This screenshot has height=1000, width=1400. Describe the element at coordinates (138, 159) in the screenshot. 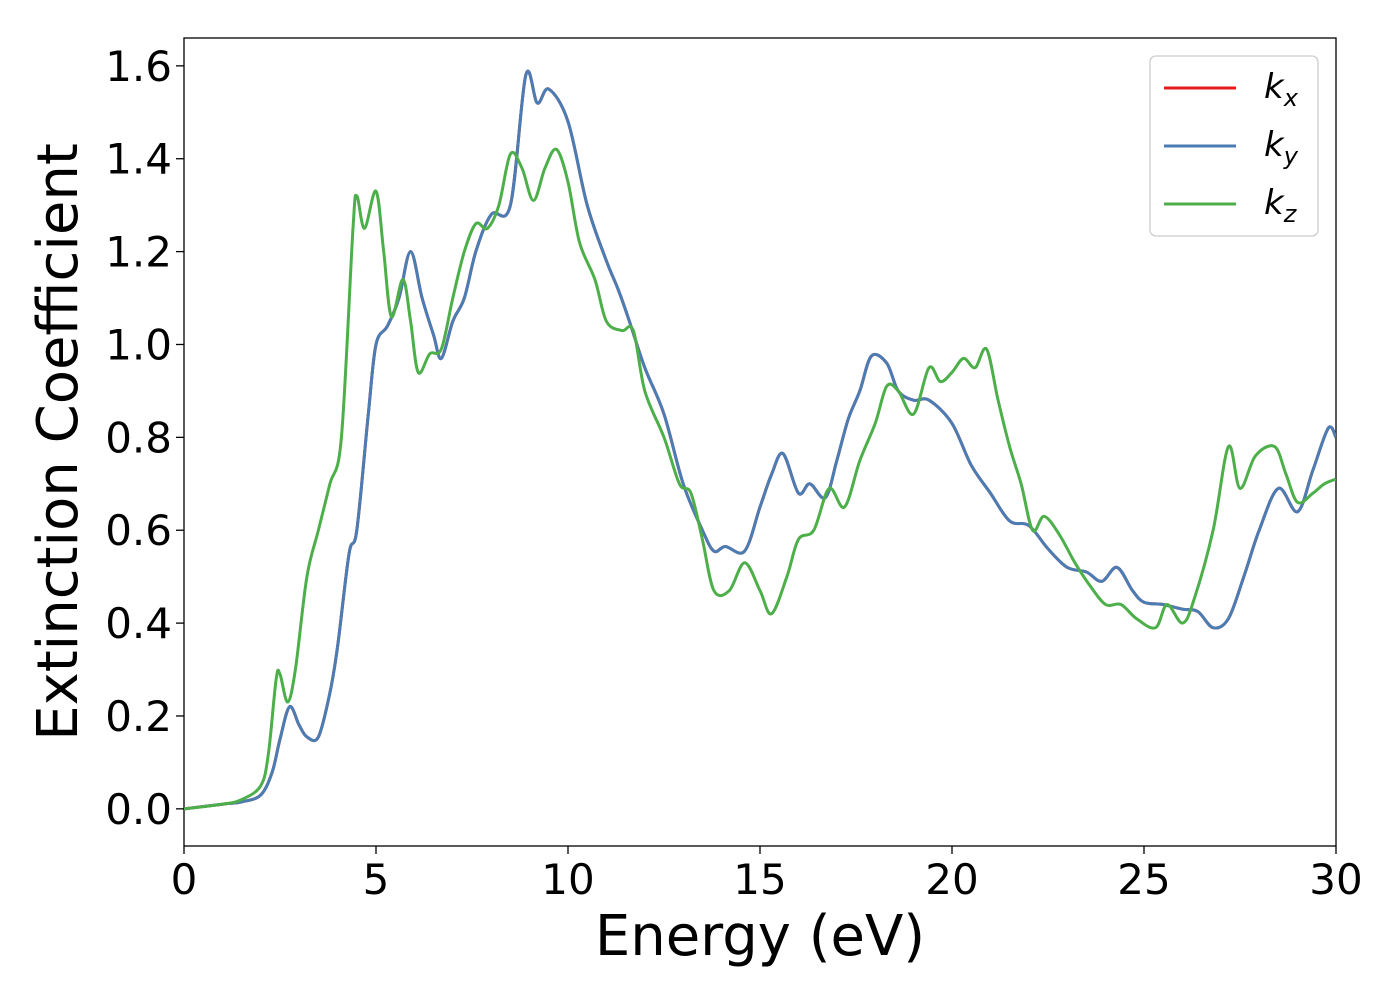

I see `y-tick-label: 1.4` at that location.